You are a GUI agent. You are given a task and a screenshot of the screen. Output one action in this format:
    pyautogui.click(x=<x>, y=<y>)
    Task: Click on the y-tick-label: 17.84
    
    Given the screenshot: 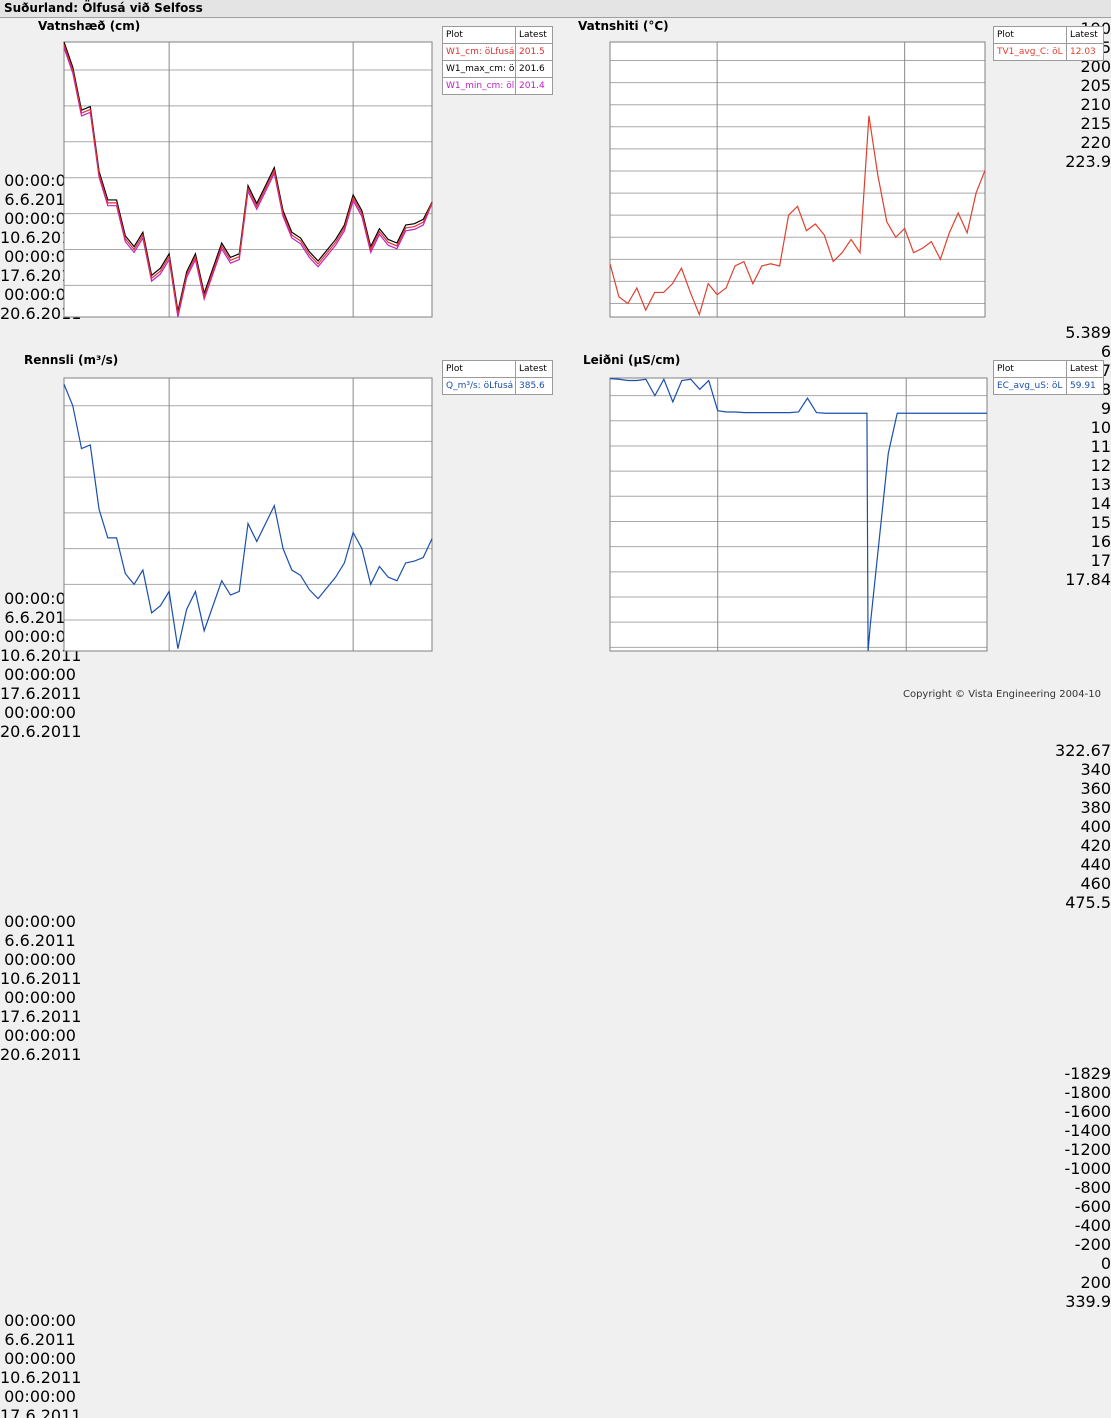 What is the action you would take?
    pyautogui.click(x=1088, y=579)
    